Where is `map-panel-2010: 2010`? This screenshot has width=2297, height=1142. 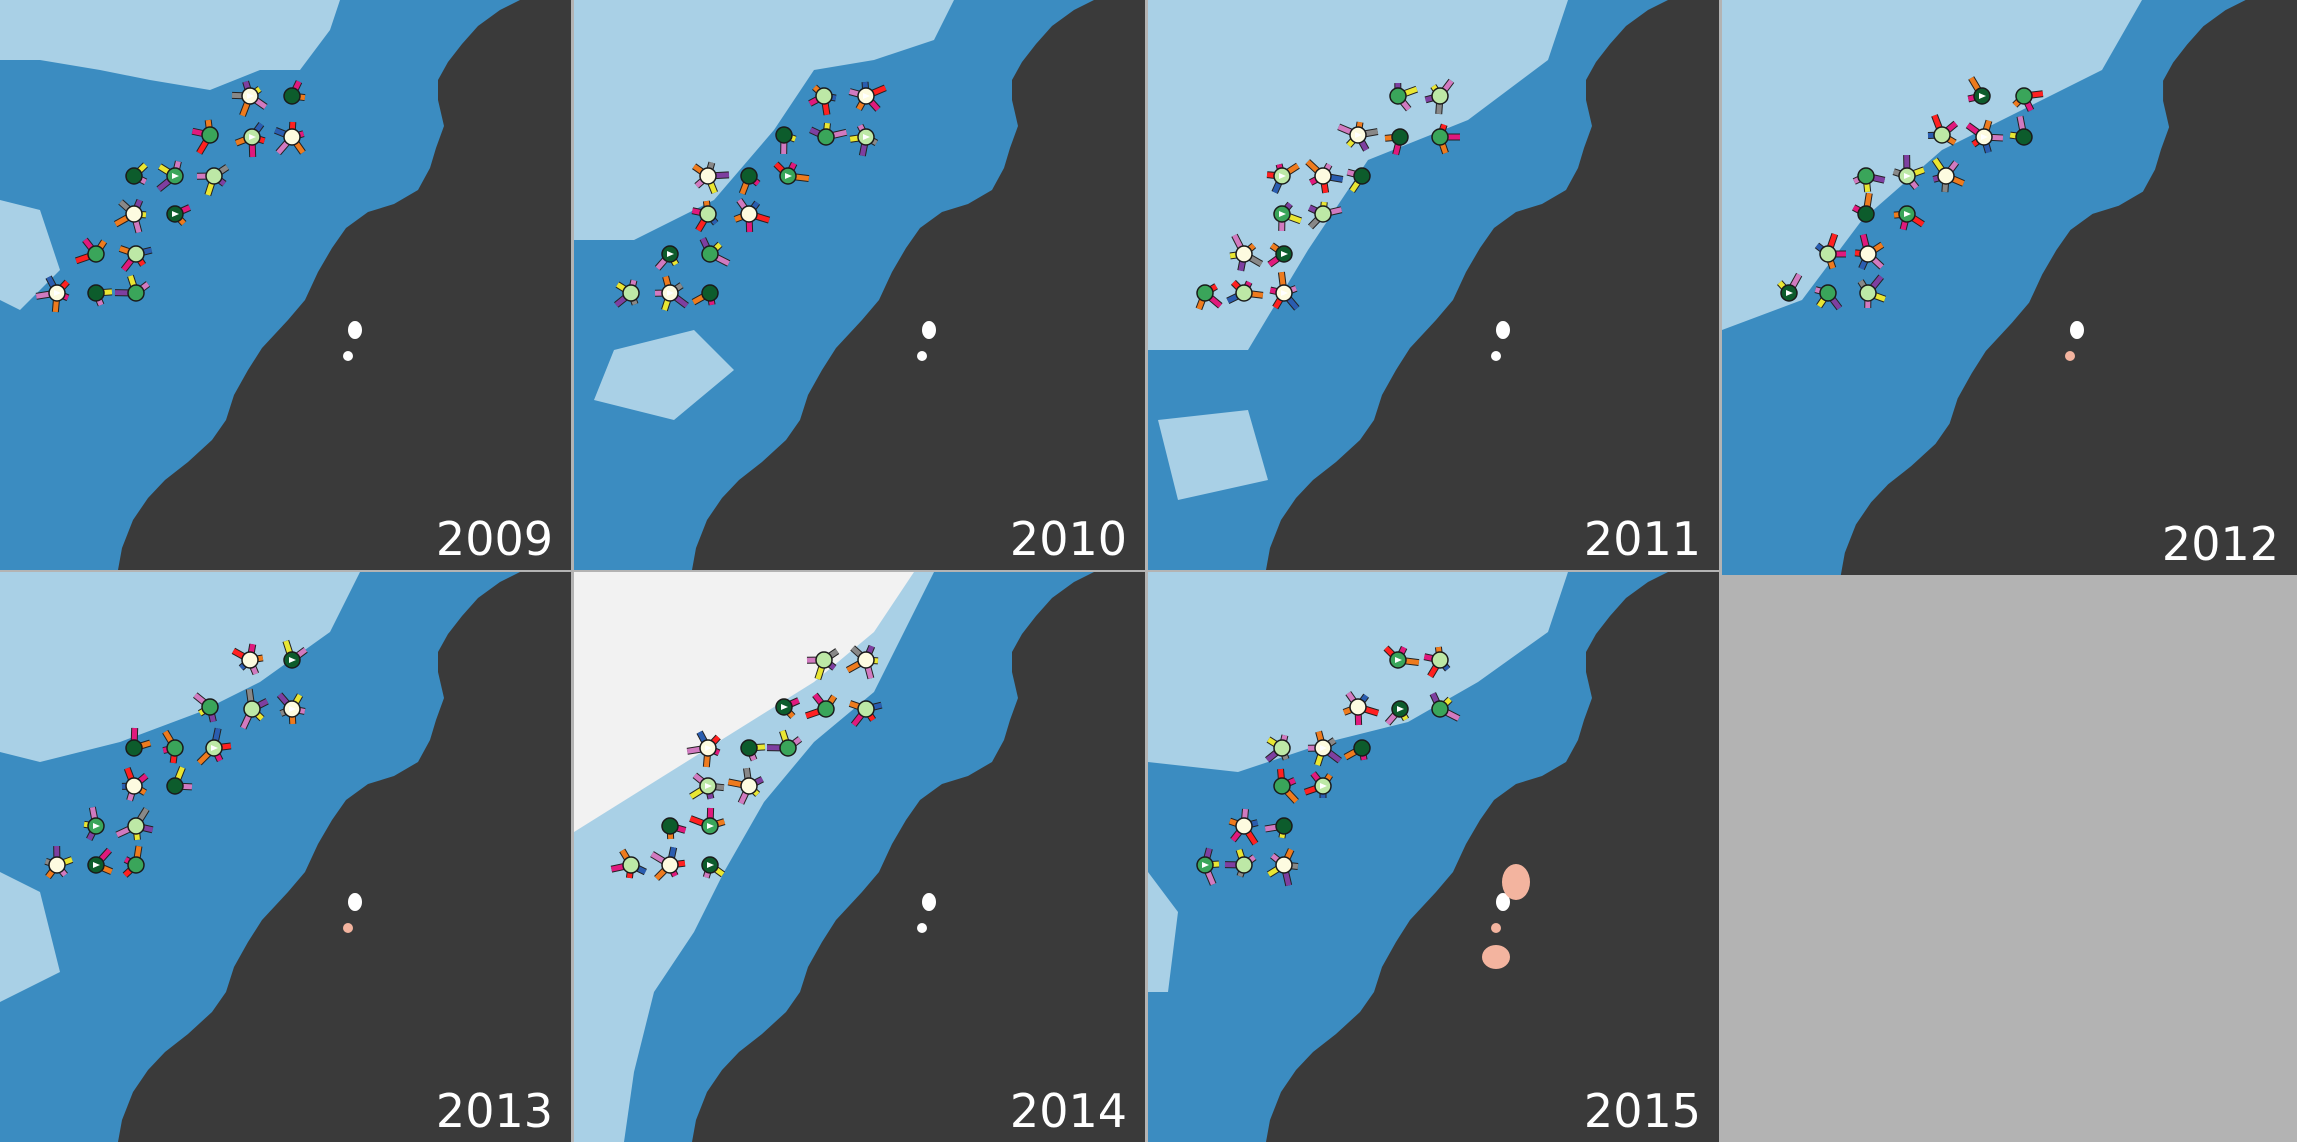
map-panel-2010: 2010 is located at coordinates (859, 285).